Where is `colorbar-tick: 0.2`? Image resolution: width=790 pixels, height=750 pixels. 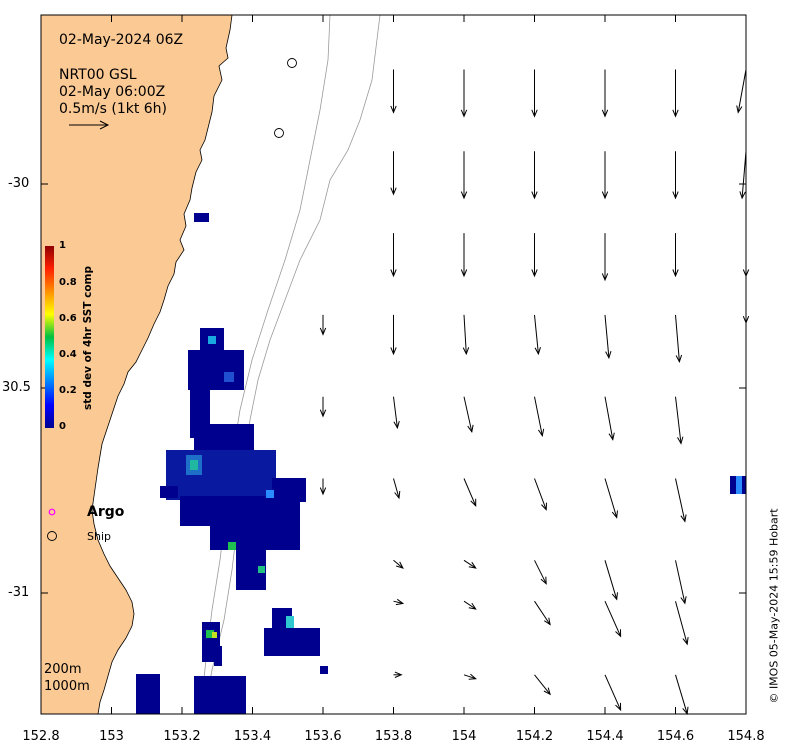 colorbar-tick: 0.2 is located at coordinates (68, 390).